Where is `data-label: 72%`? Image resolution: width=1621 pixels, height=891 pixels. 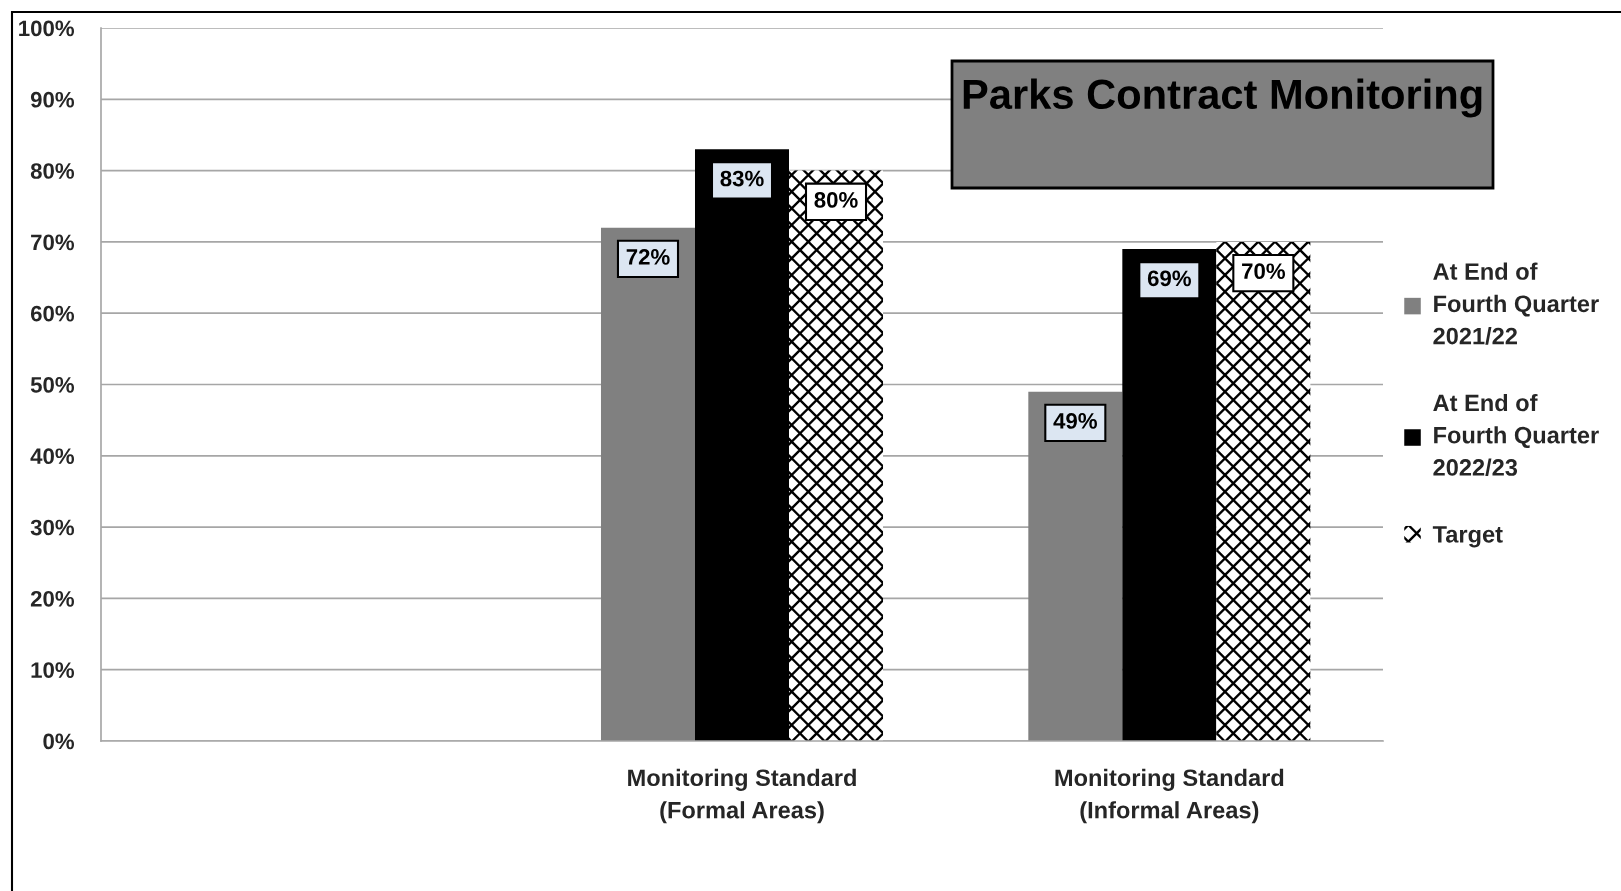
data-label: 72% is located at coordinates (648, 257).